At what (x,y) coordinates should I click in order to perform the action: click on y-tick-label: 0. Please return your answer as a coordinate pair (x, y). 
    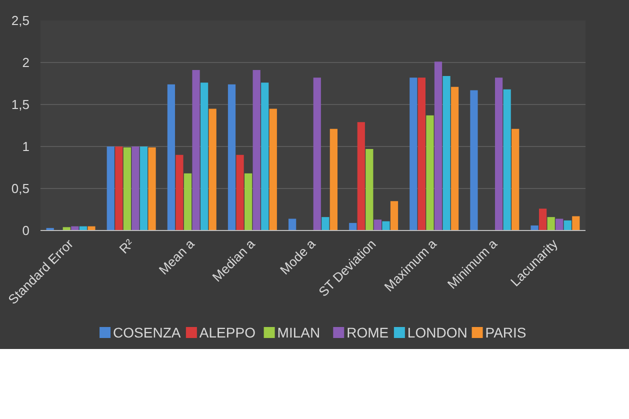
    Looking at the image, I should click on (26, 230).